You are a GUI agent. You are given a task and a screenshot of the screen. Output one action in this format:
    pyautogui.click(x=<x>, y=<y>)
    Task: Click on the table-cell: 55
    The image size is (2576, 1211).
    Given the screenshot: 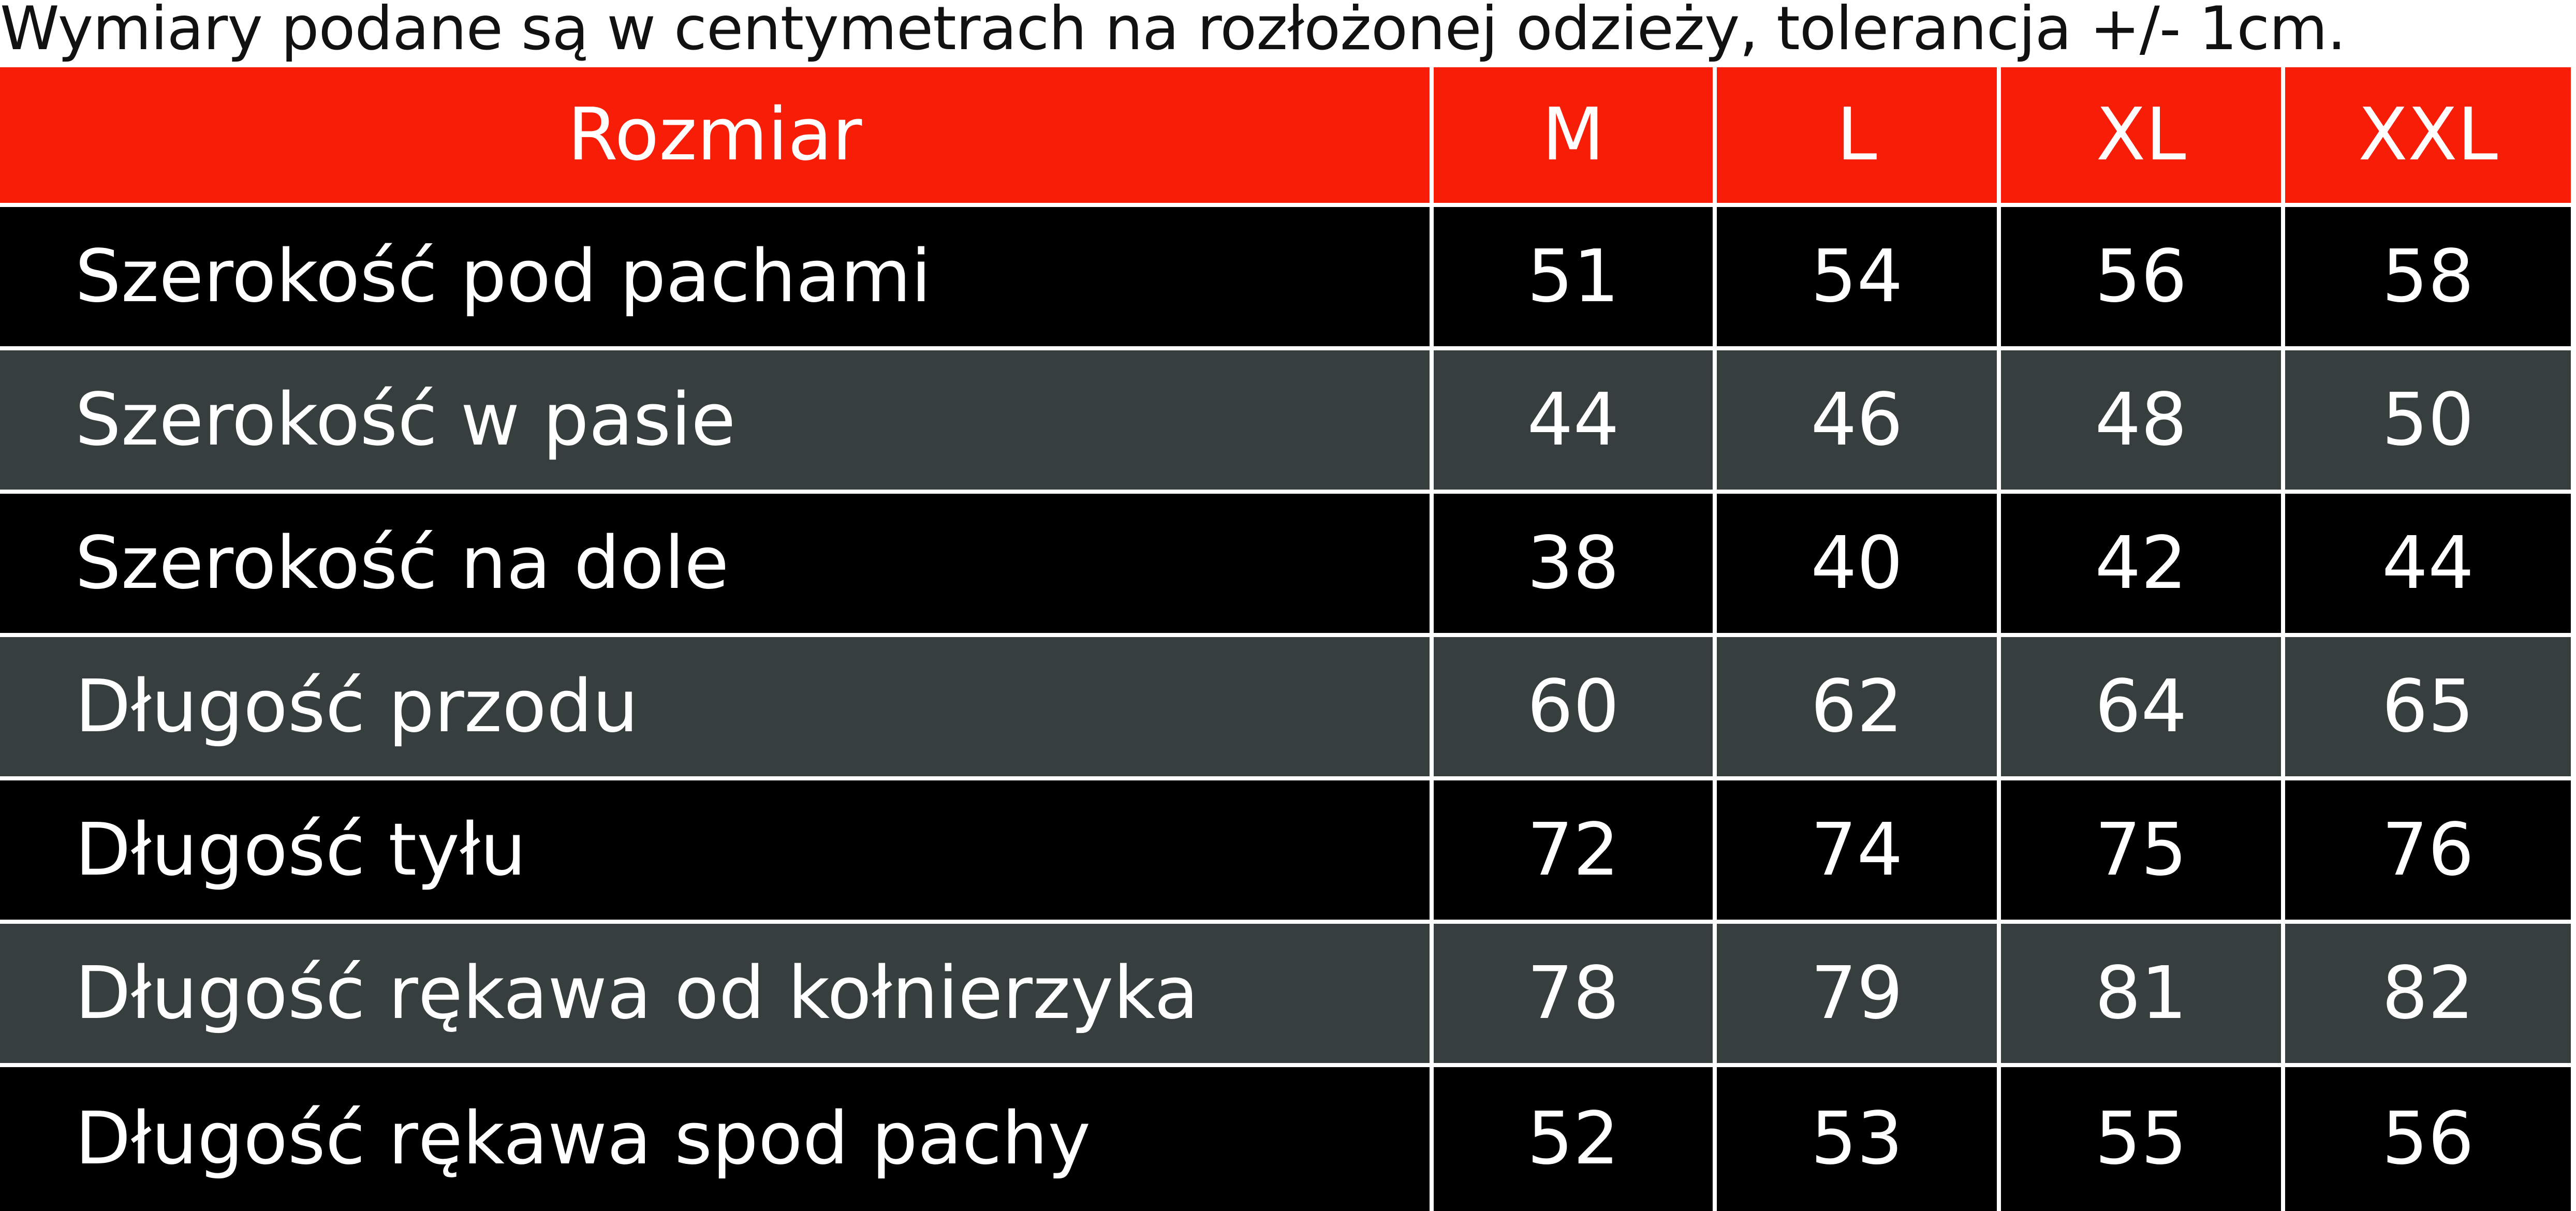 What is the action you would take?
    pyautogui.click(x=2143, y=1139)
    